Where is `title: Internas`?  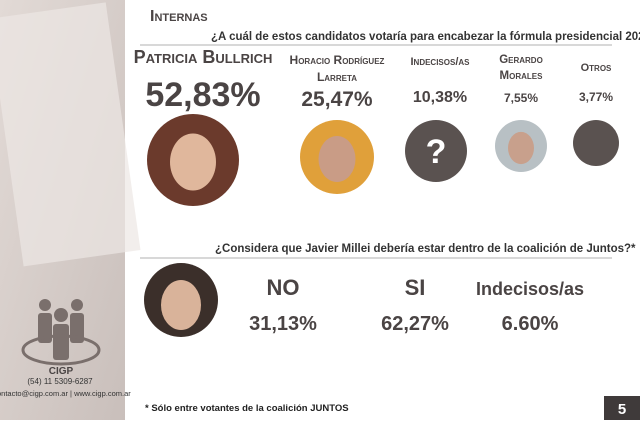
title: Internas is located at coordinates (179, 16).